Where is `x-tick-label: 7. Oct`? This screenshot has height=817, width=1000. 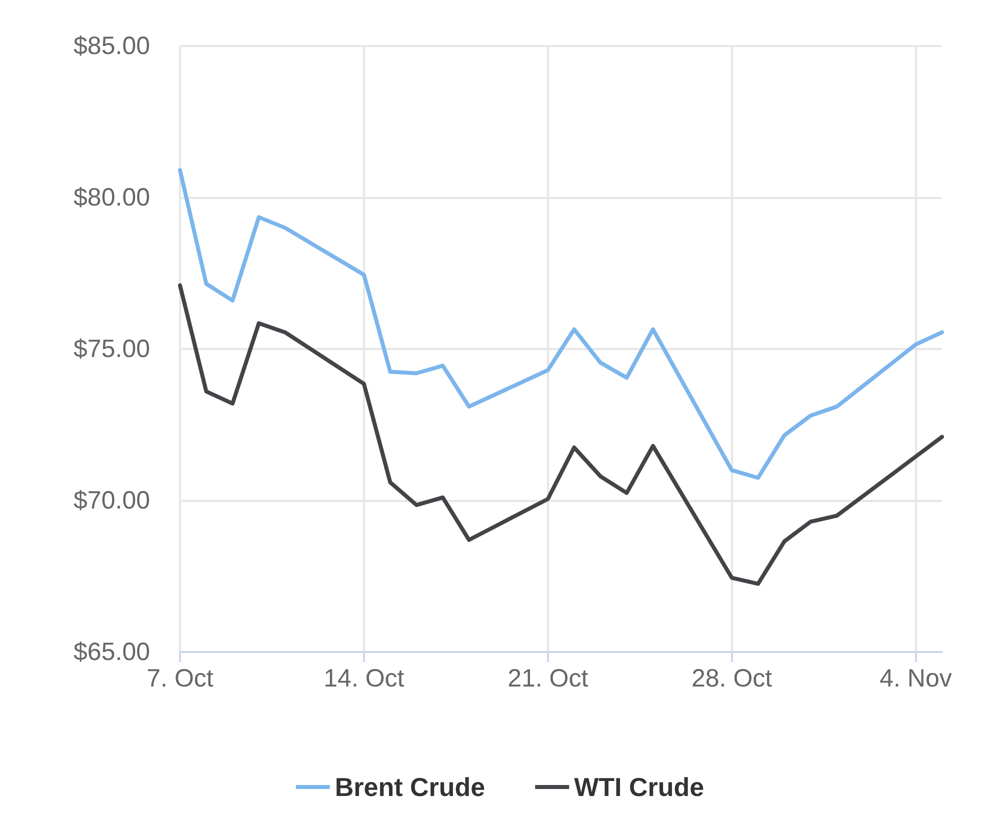
x-tick-label: 7. Oct is located at coordinates (180, 678).